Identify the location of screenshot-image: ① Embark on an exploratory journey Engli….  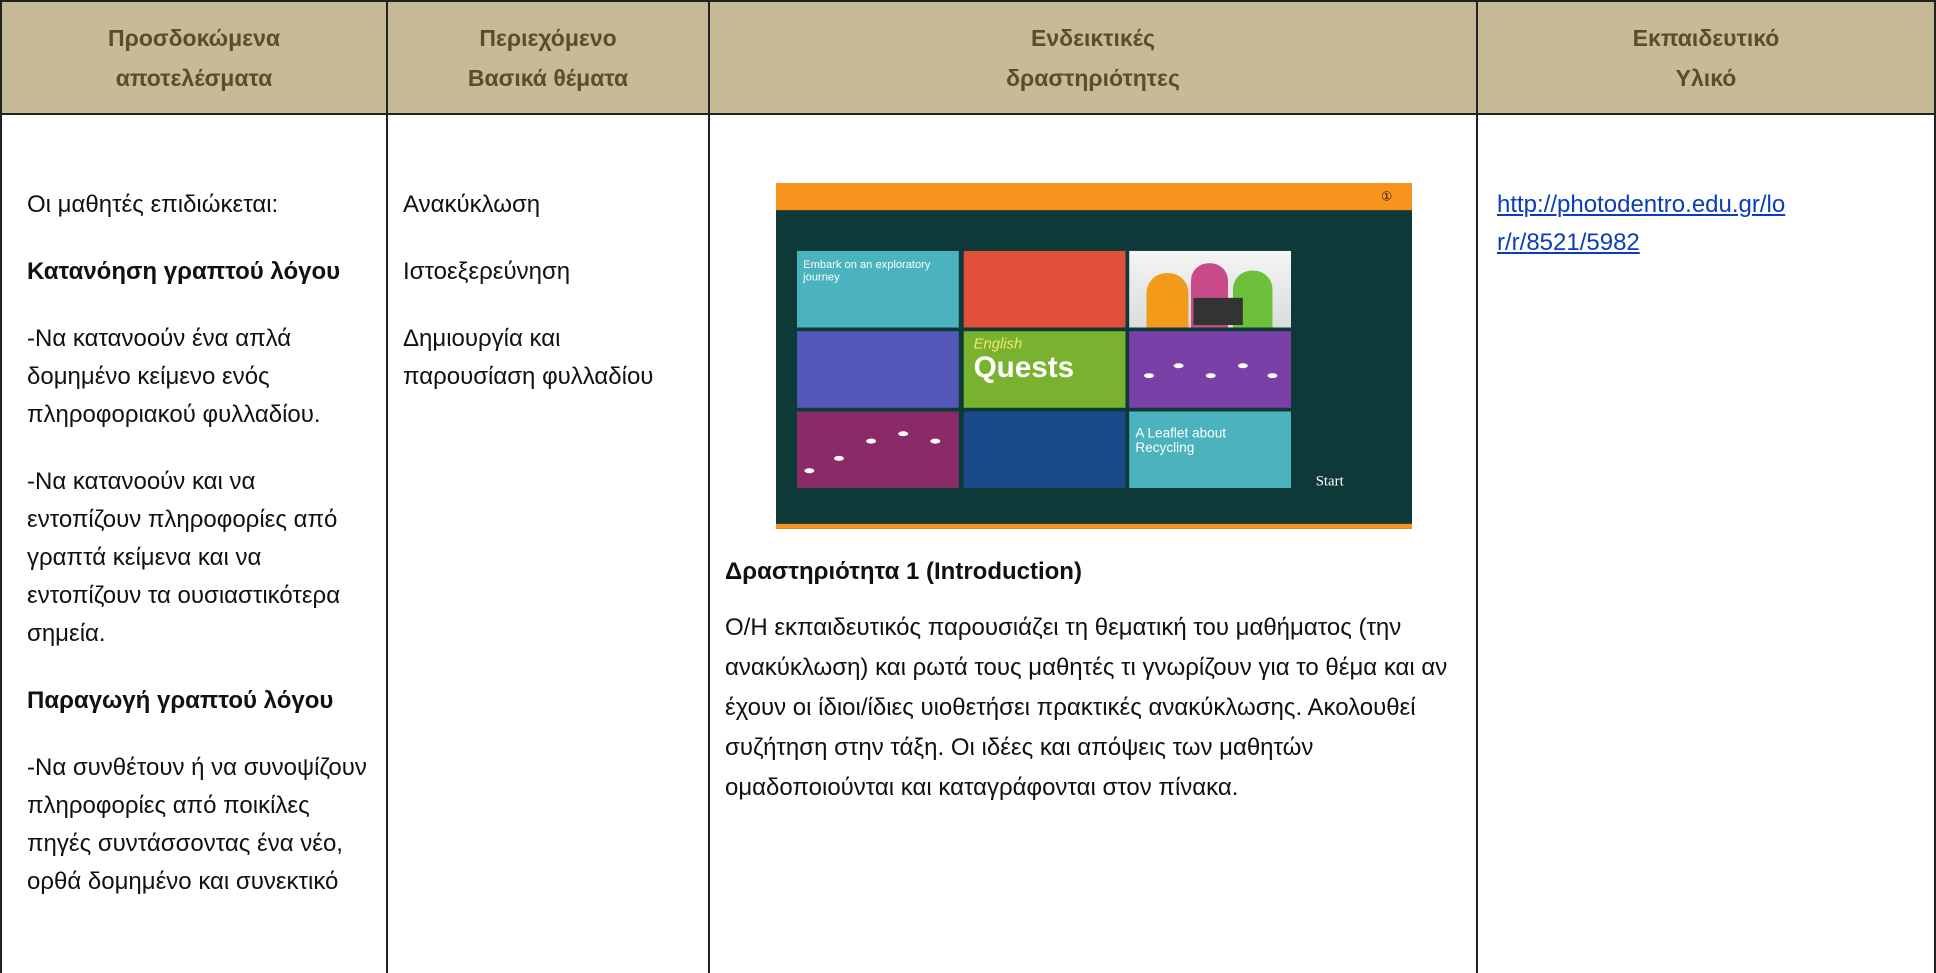
(1094, 356).